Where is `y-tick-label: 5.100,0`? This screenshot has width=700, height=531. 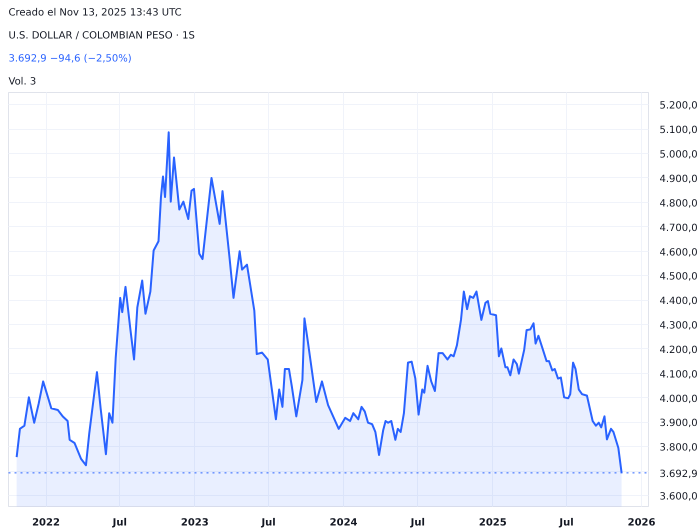 y-tick-label: 5.100,0 is located at coordinates (679, 130).